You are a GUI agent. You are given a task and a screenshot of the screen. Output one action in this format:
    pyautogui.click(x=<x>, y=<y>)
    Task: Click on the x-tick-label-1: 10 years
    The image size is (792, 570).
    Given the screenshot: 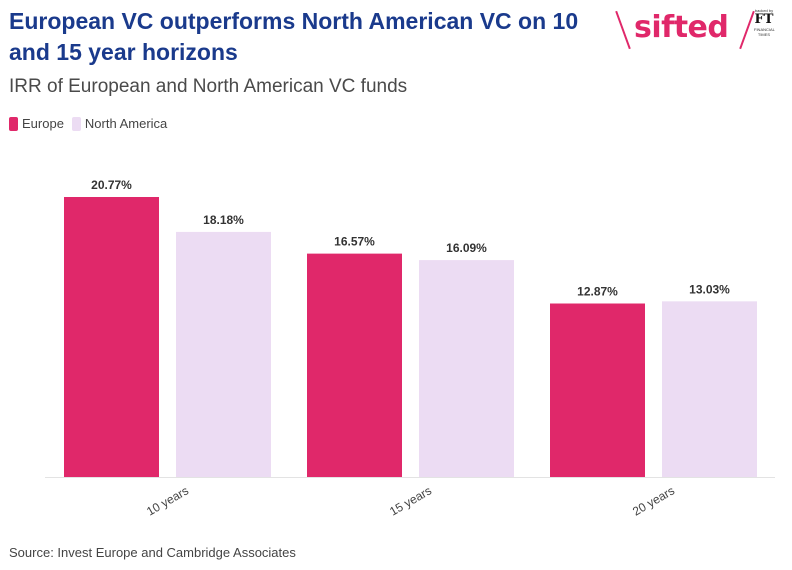 What is the action you would take?
    pyautogui.click(x=167, y=500)
    